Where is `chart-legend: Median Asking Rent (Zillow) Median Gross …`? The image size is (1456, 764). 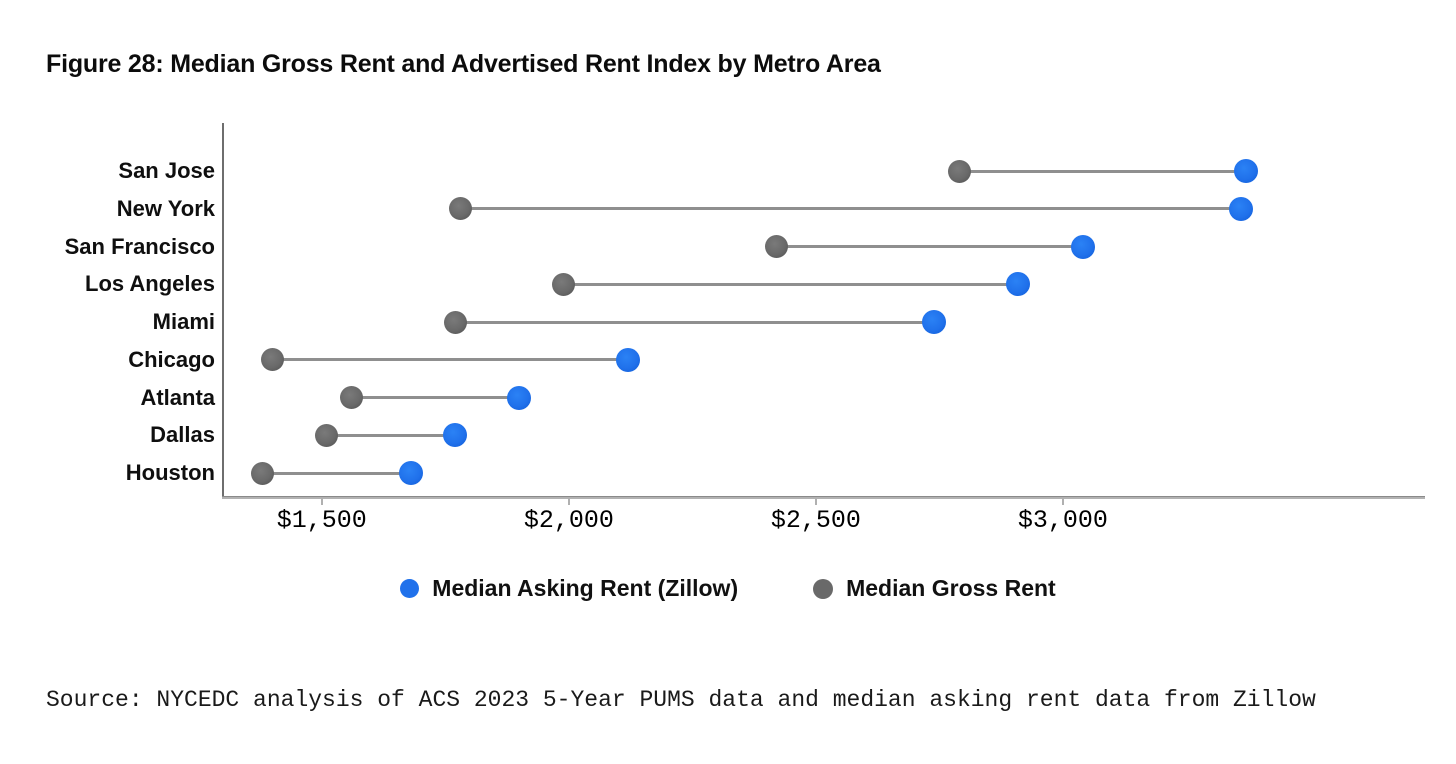
chart-legend: Median Asking Rent (Zillow) Median Gross … is located at coordinates (728, 588).